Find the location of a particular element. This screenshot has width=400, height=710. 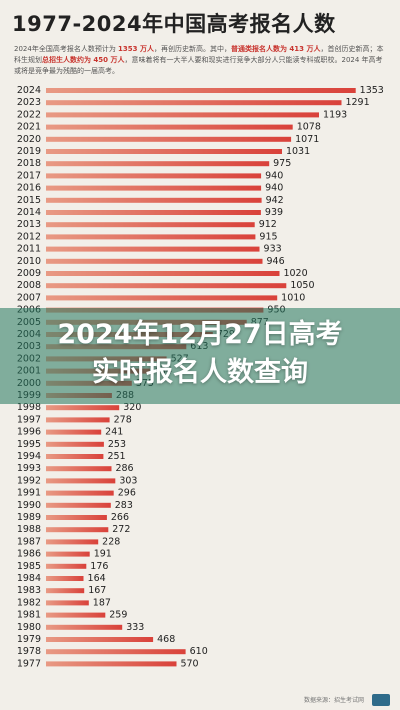

desc-highlight-2: 普通类报名人数为 413 万人 is located at coordinates (275, 49).